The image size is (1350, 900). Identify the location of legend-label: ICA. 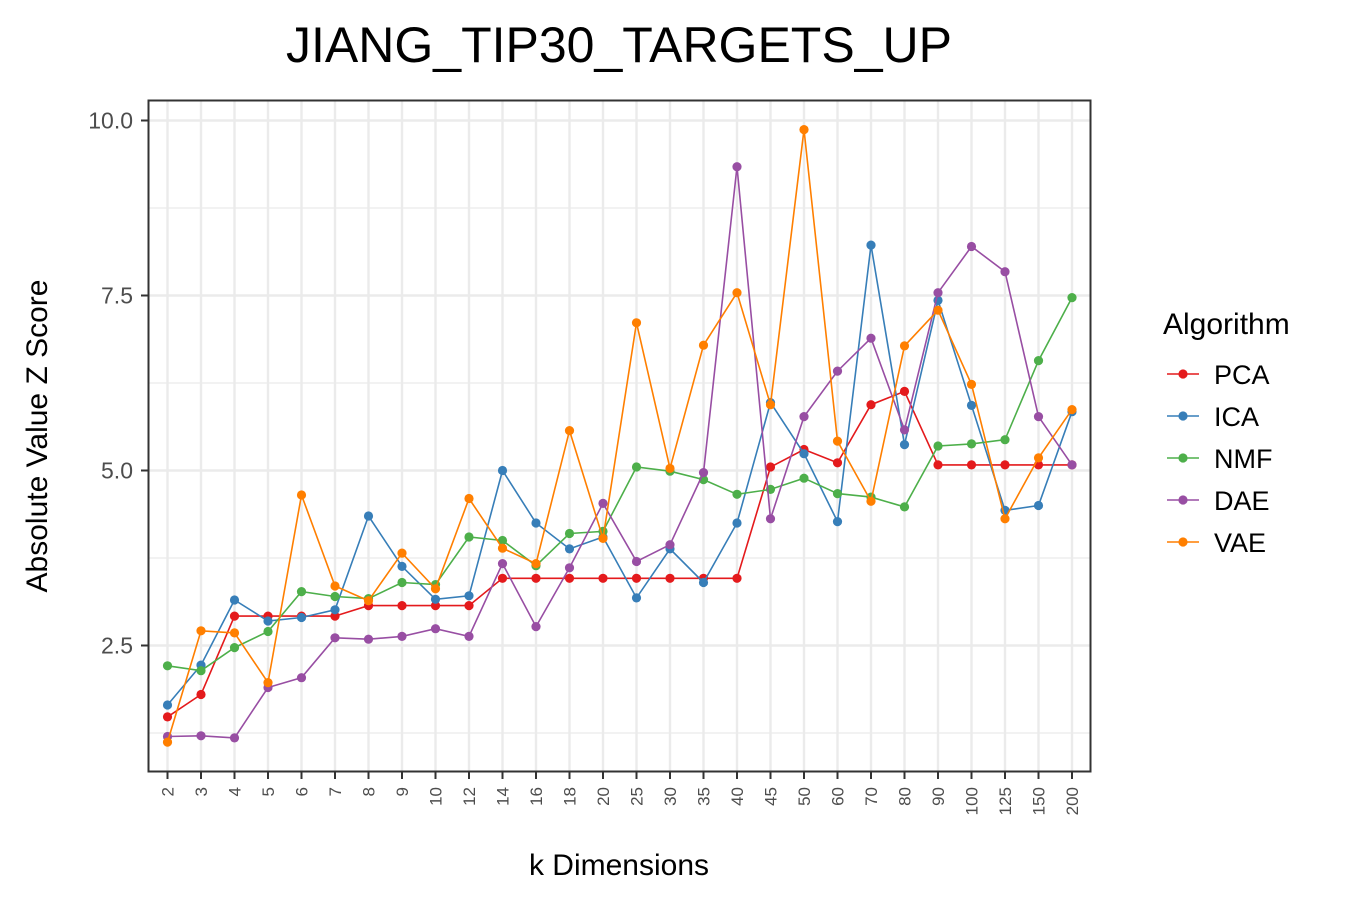
(1236, 417).